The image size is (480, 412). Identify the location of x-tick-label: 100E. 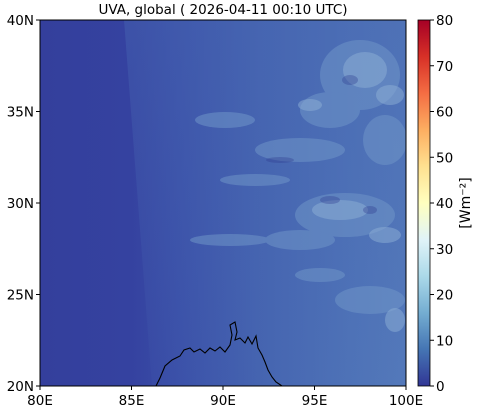
(406, 401).